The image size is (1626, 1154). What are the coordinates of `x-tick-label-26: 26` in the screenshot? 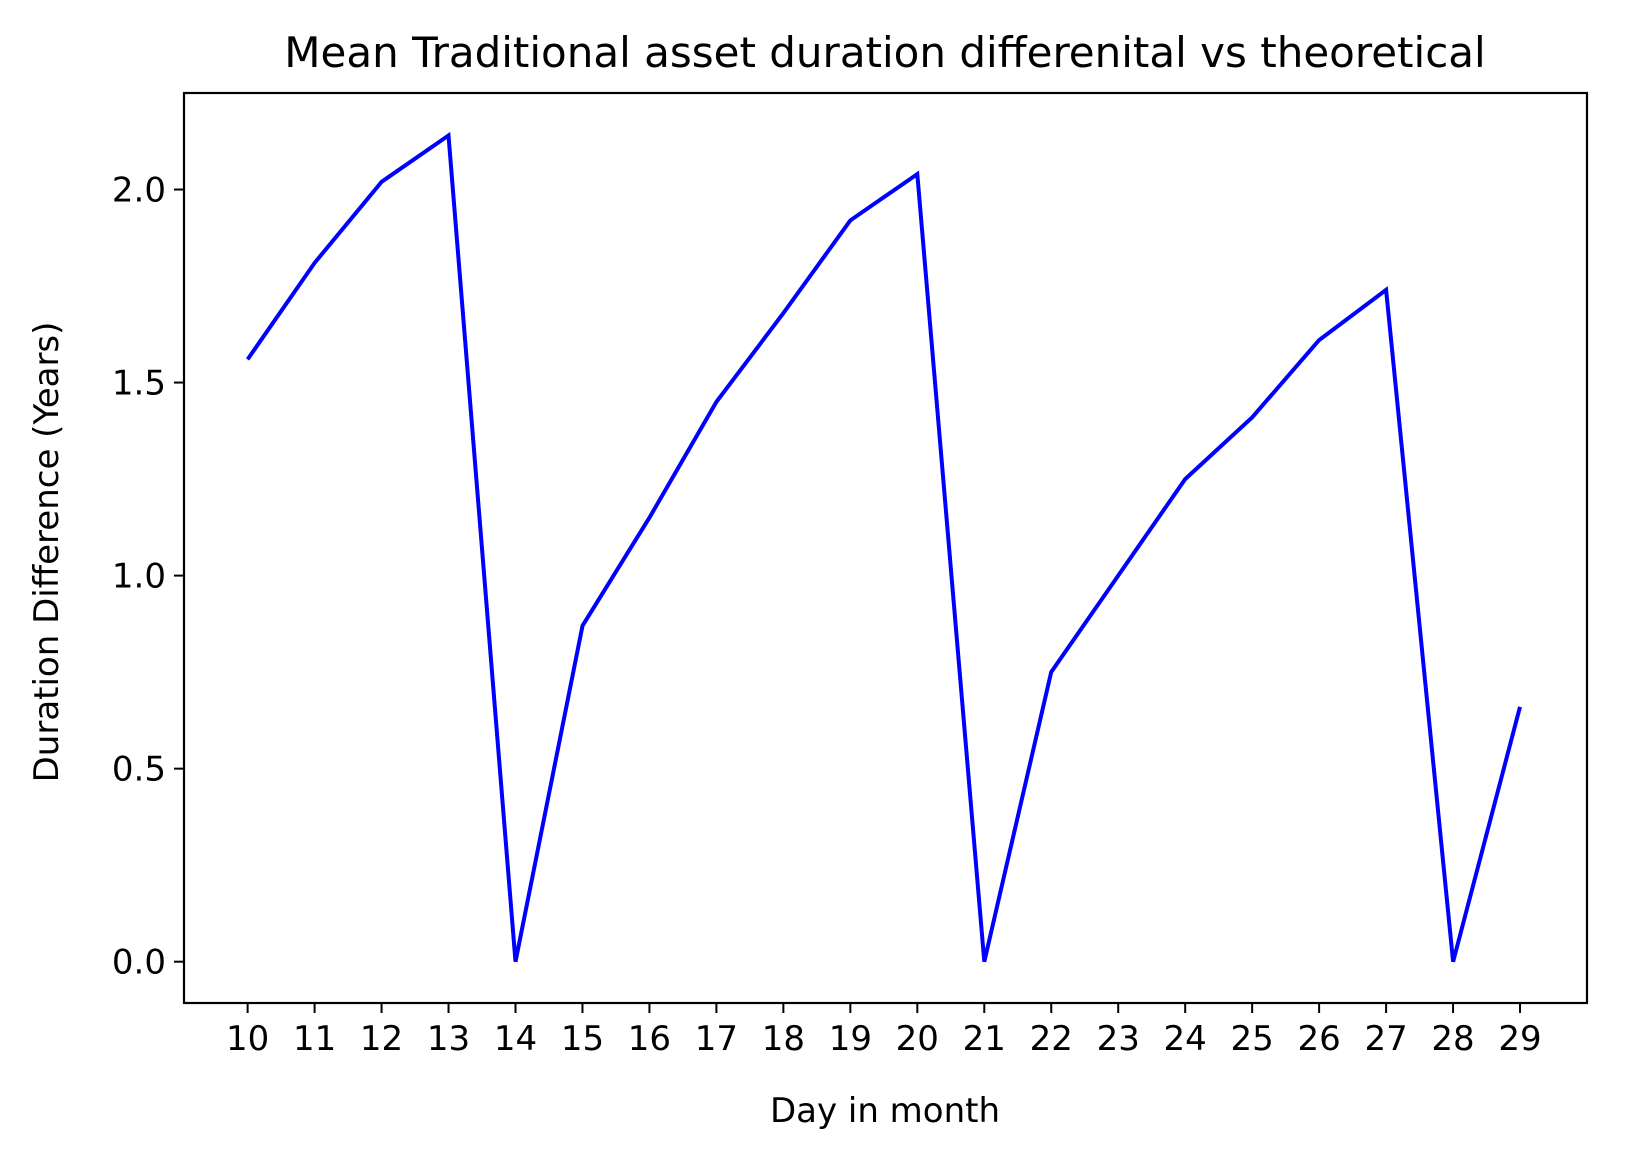 It's located at (1318, 1039).